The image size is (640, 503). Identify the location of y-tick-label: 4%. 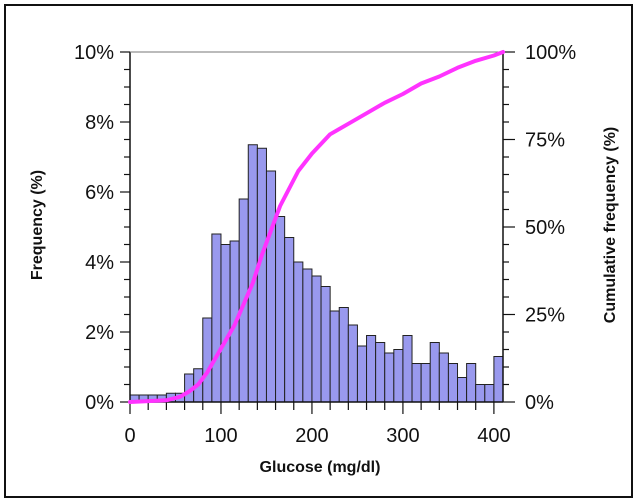
(99, 263).